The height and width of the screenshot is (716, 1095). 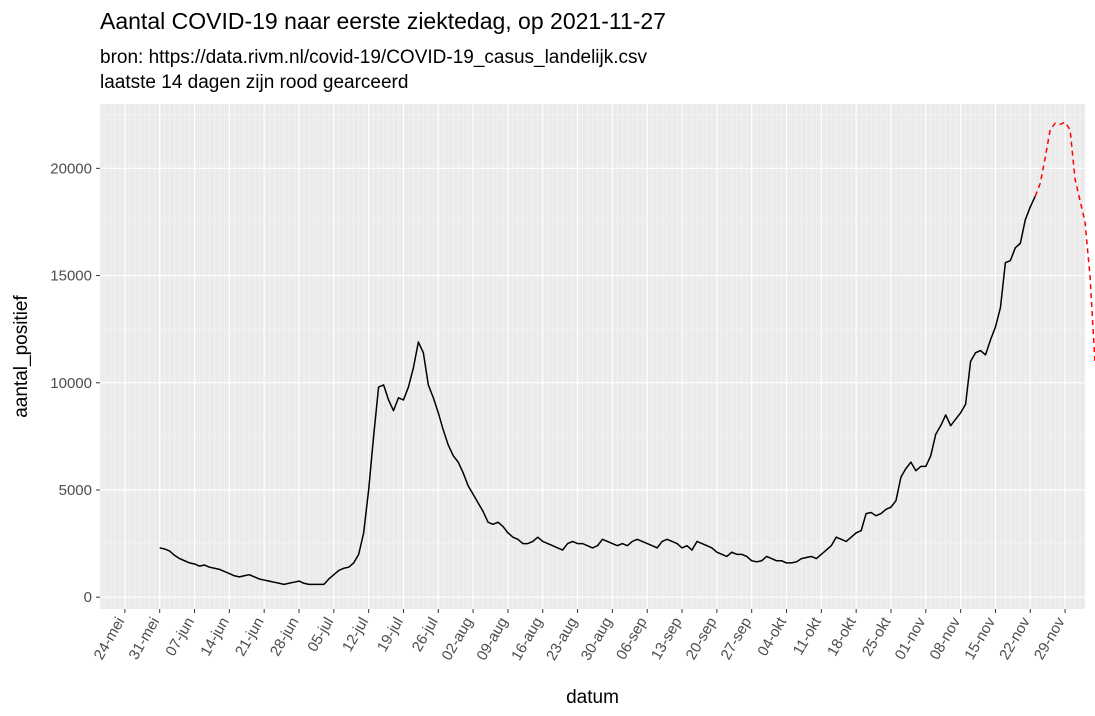 I want to click on x-tick-label: 11-okt, so click(x=807, y=636).